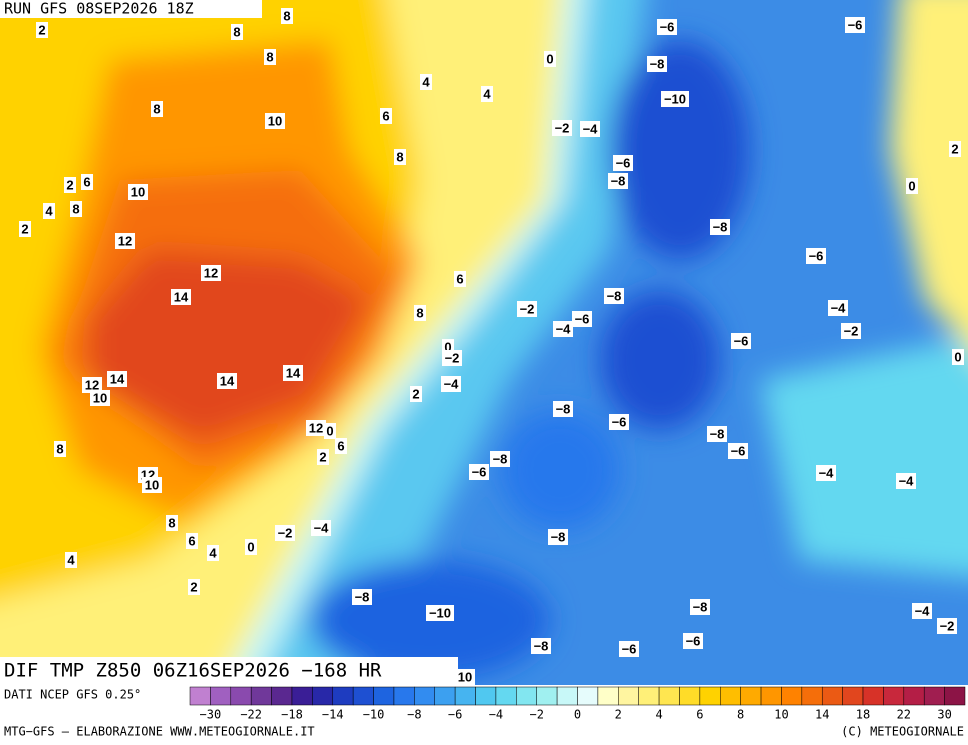 This screenshot has width=968, height=745. I want to click on colorbar-tick-label: 30, so click(944, 715).